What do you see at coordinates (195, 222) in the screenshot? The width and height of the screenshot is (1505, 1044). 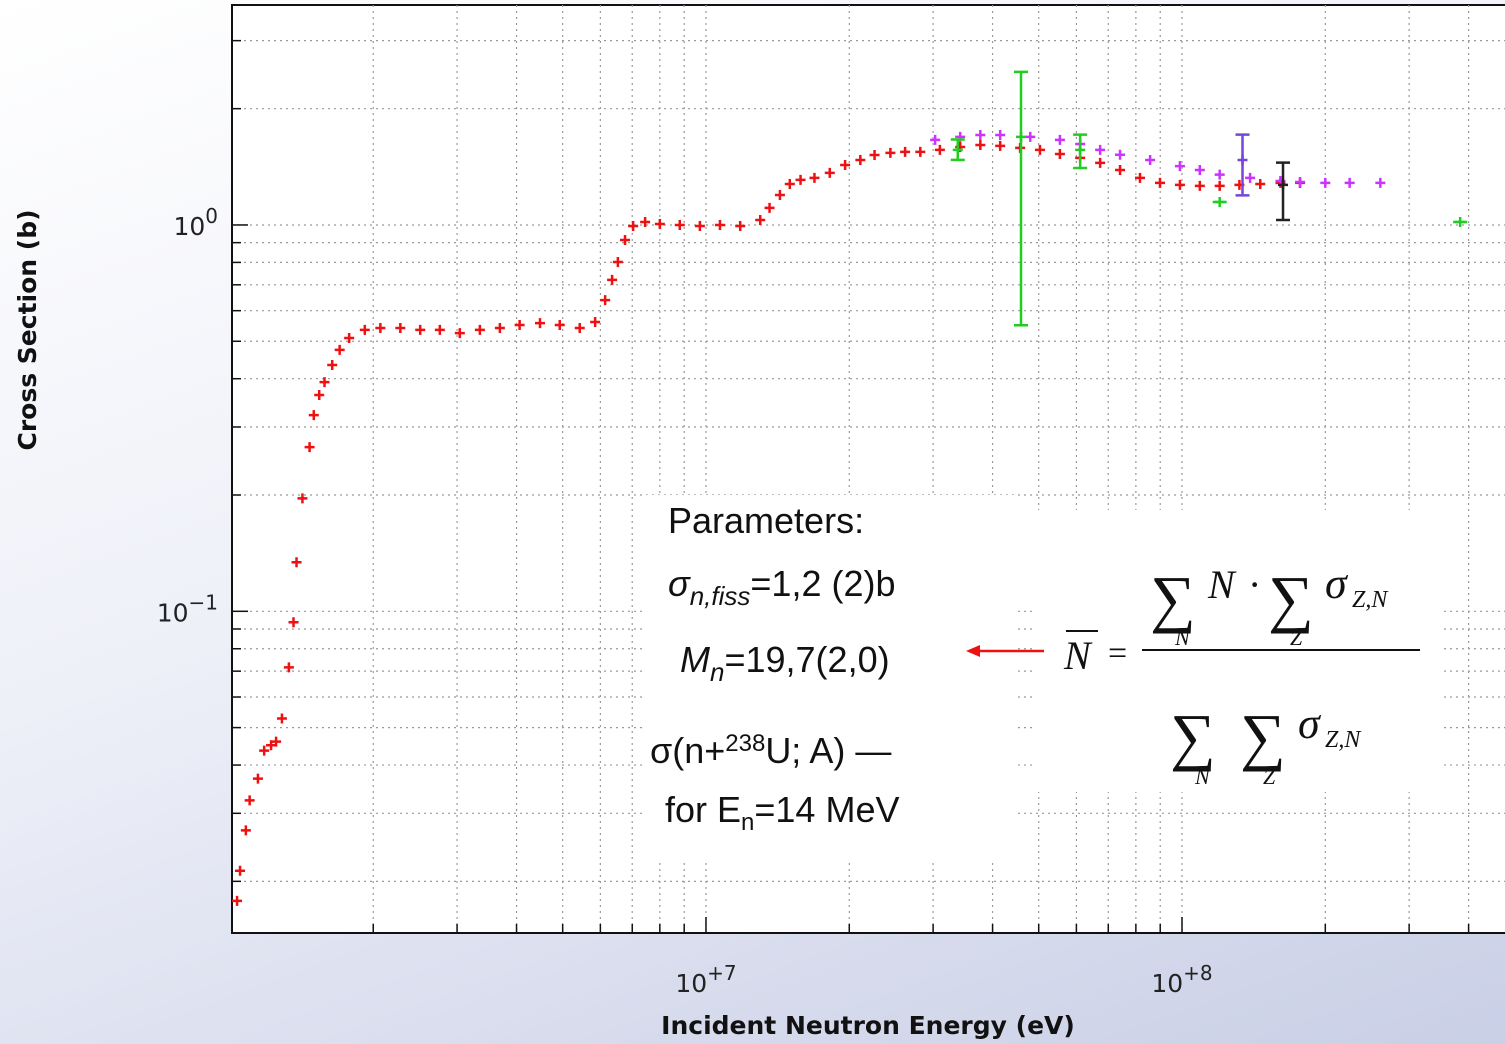 I see `y-tick-label: 10⁰` at bounding box center [195, 222].